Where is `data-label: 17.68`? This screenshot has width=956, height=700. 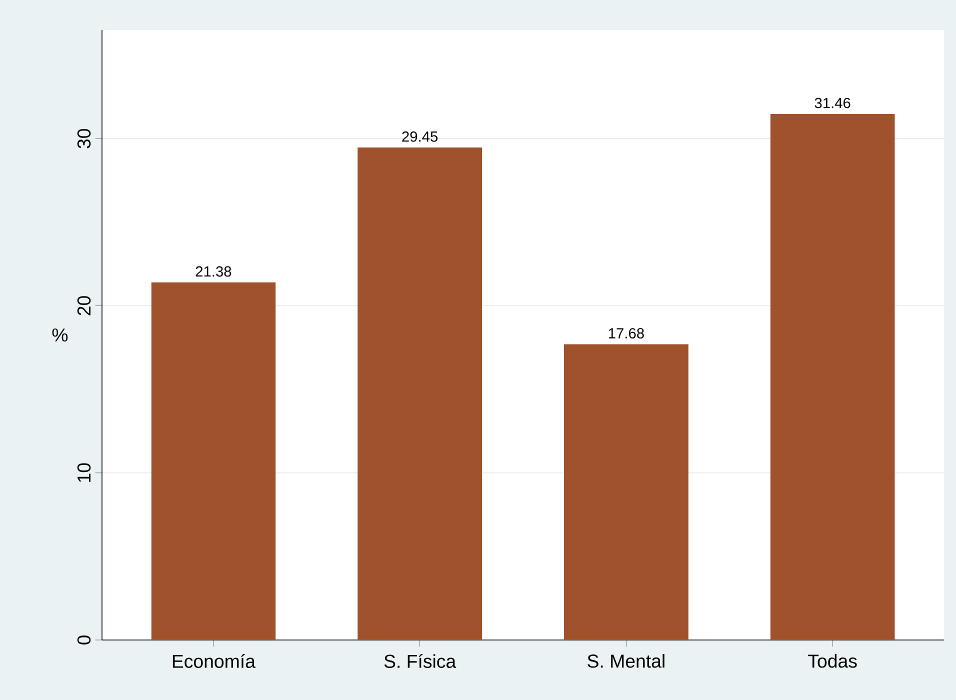 data-label: 17.68 is located at coordinates (626, 333).